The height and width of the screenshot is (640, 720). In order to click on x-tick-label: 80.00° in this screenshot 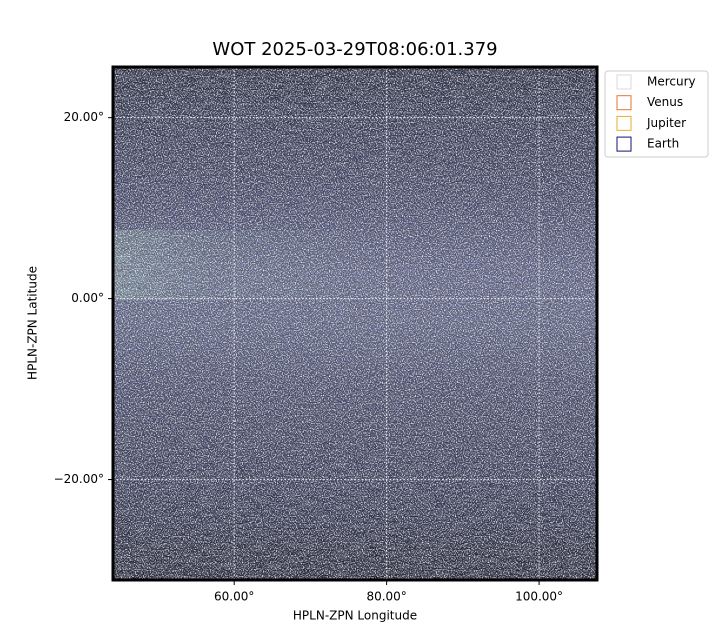, I will do `click(386, 597)`.